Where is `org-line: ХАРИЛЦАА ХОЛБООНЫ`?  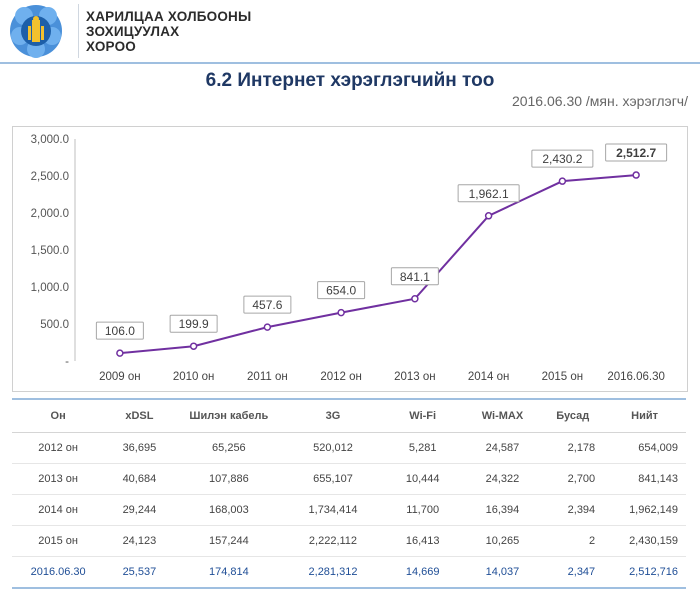
org-line: ХАРИЛЦАА ХОЛБООНЫ is located at coordinates (169, 16).